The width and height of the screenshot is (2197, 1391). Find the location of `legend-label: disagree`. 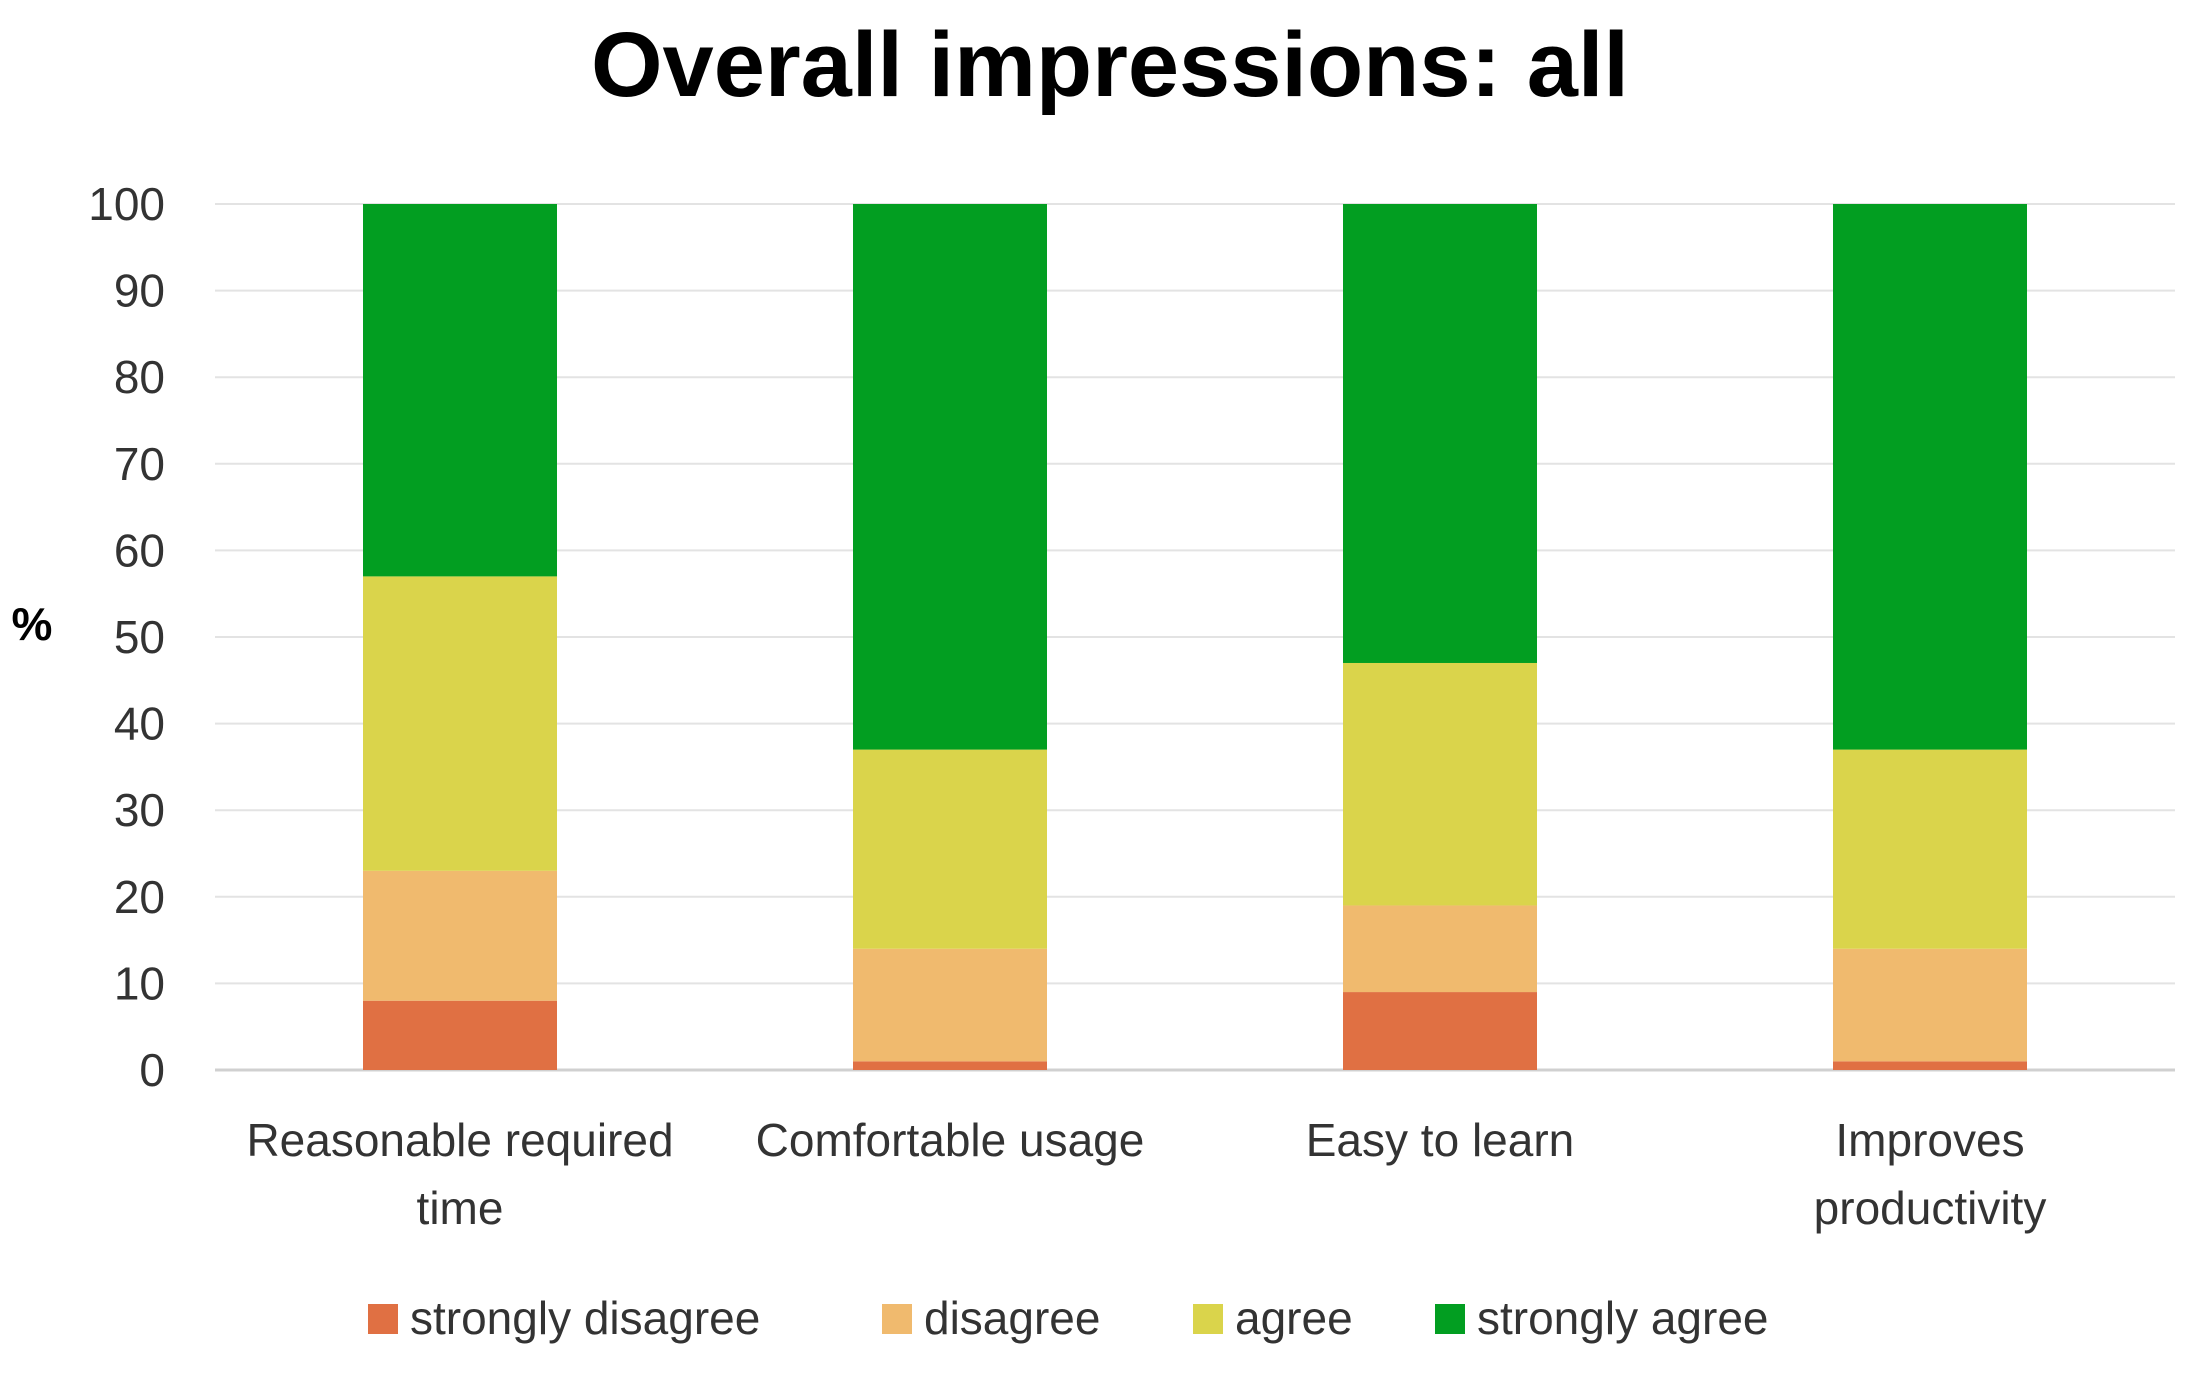

legend-label: disagree is located at coordinates (1012, 1318).